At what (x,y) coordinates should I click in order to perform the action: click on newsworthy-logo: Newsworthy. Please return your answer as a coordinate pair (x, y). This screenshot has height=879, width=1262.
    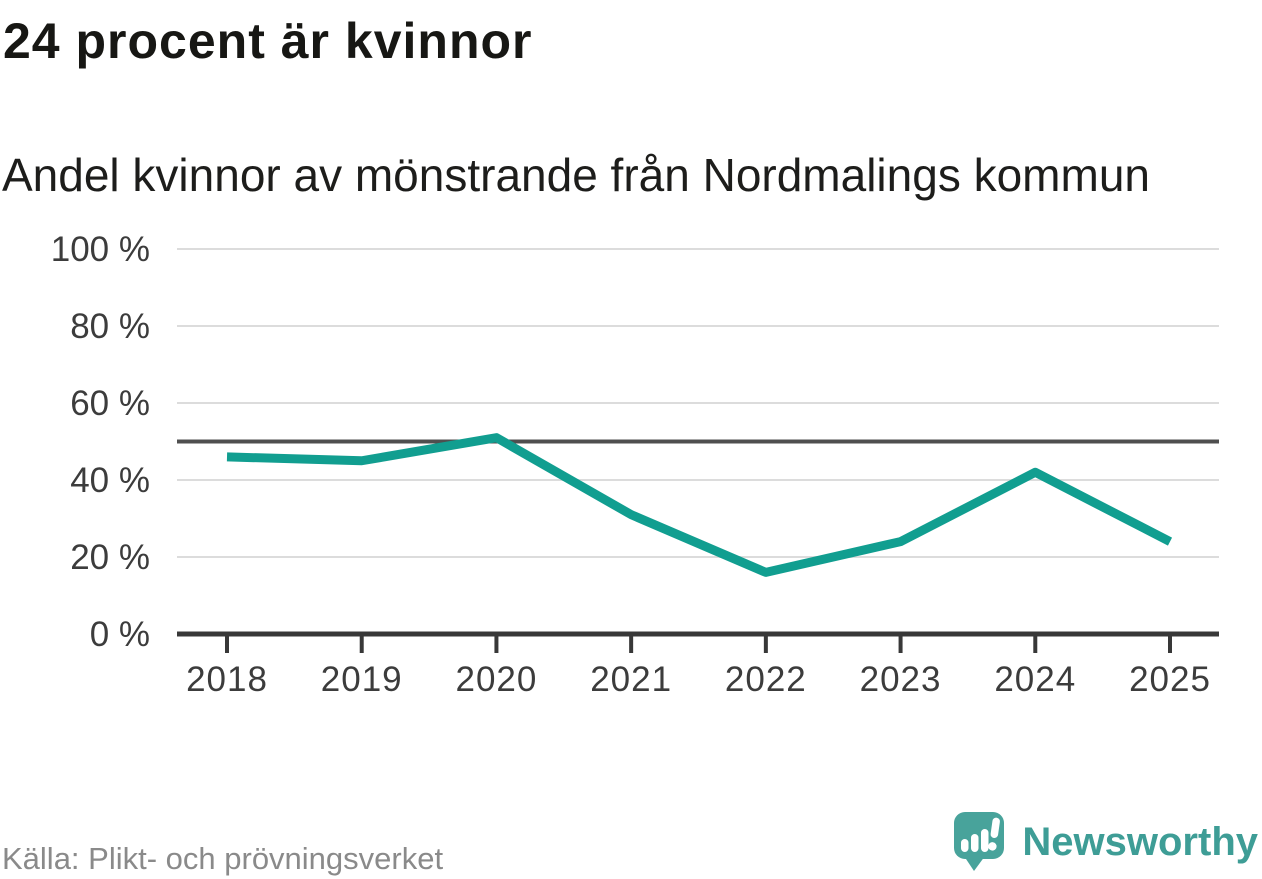
    Looking at the image, I should click on (1105, 842).